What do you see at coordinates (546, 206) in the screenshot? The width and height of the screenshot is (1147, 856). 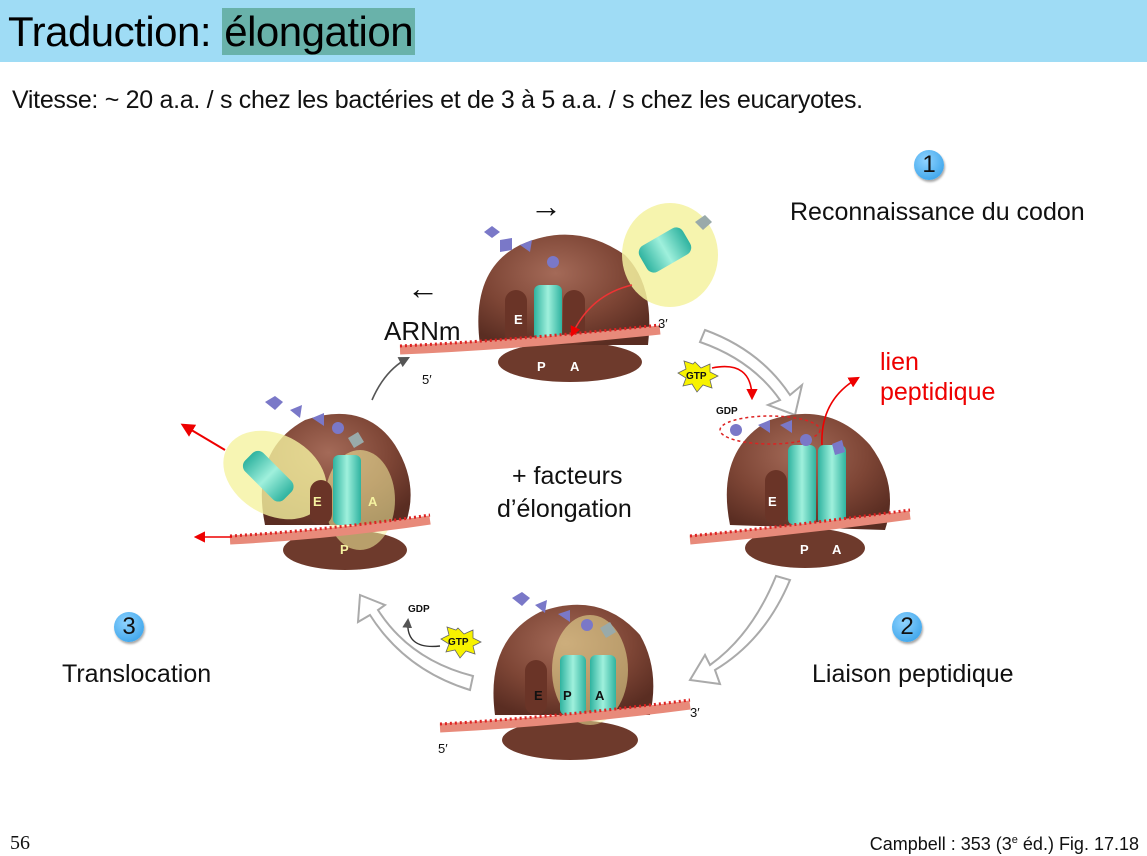 I see `direction-right-arrow: →` at bounding box center [546, 206].